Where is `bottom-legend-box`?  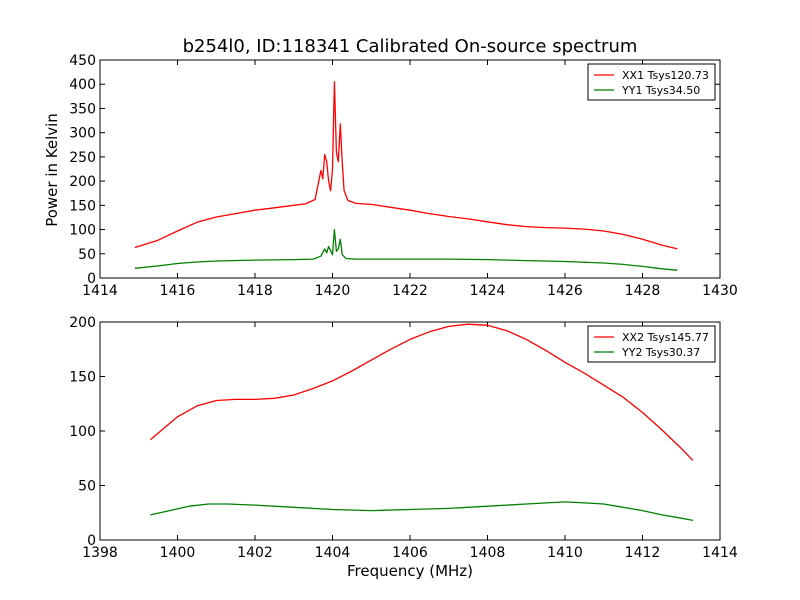
bottom-legend-box is located at coordinates (651, 344).